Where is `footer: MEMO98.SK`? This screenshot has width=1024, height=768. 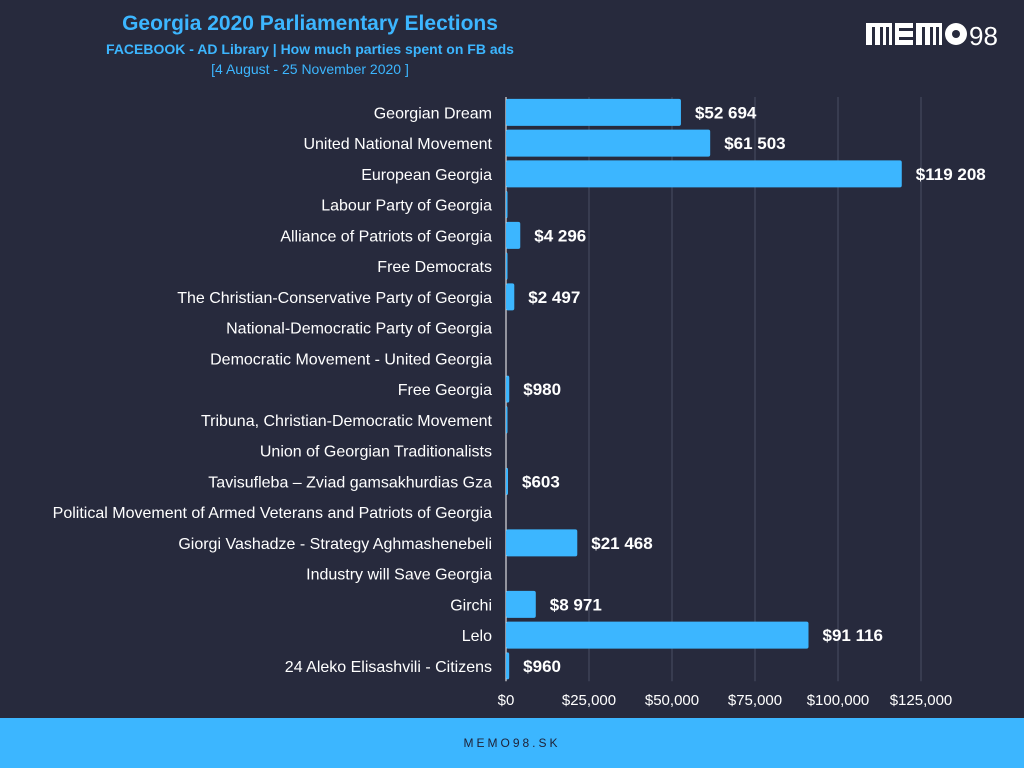
footer: MEMO98.SK is located at coordinates (512, 743).